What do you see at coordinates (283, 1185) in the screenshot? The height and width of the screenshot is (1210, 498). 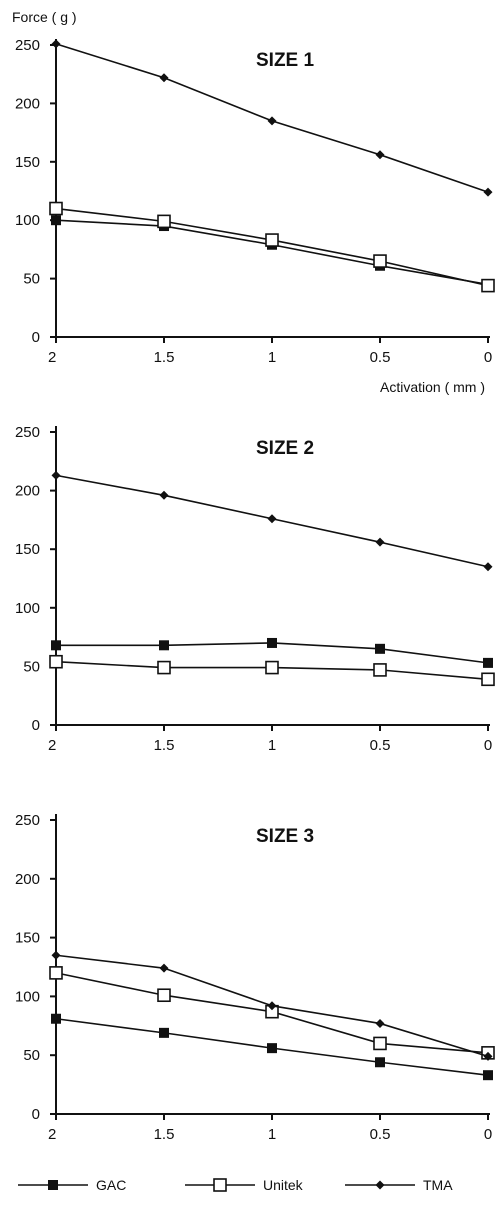 I see `legend-label: Unitek` at bounding box center [283, 1185].